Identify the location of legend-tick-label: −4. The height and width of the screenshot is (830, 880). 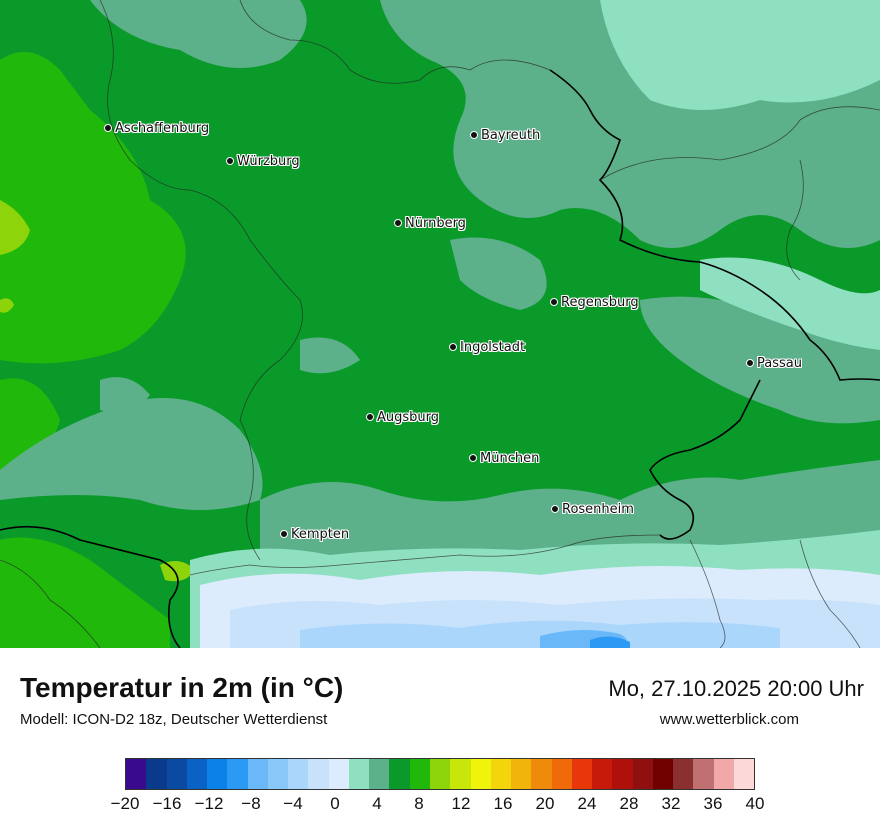
(293, 803).